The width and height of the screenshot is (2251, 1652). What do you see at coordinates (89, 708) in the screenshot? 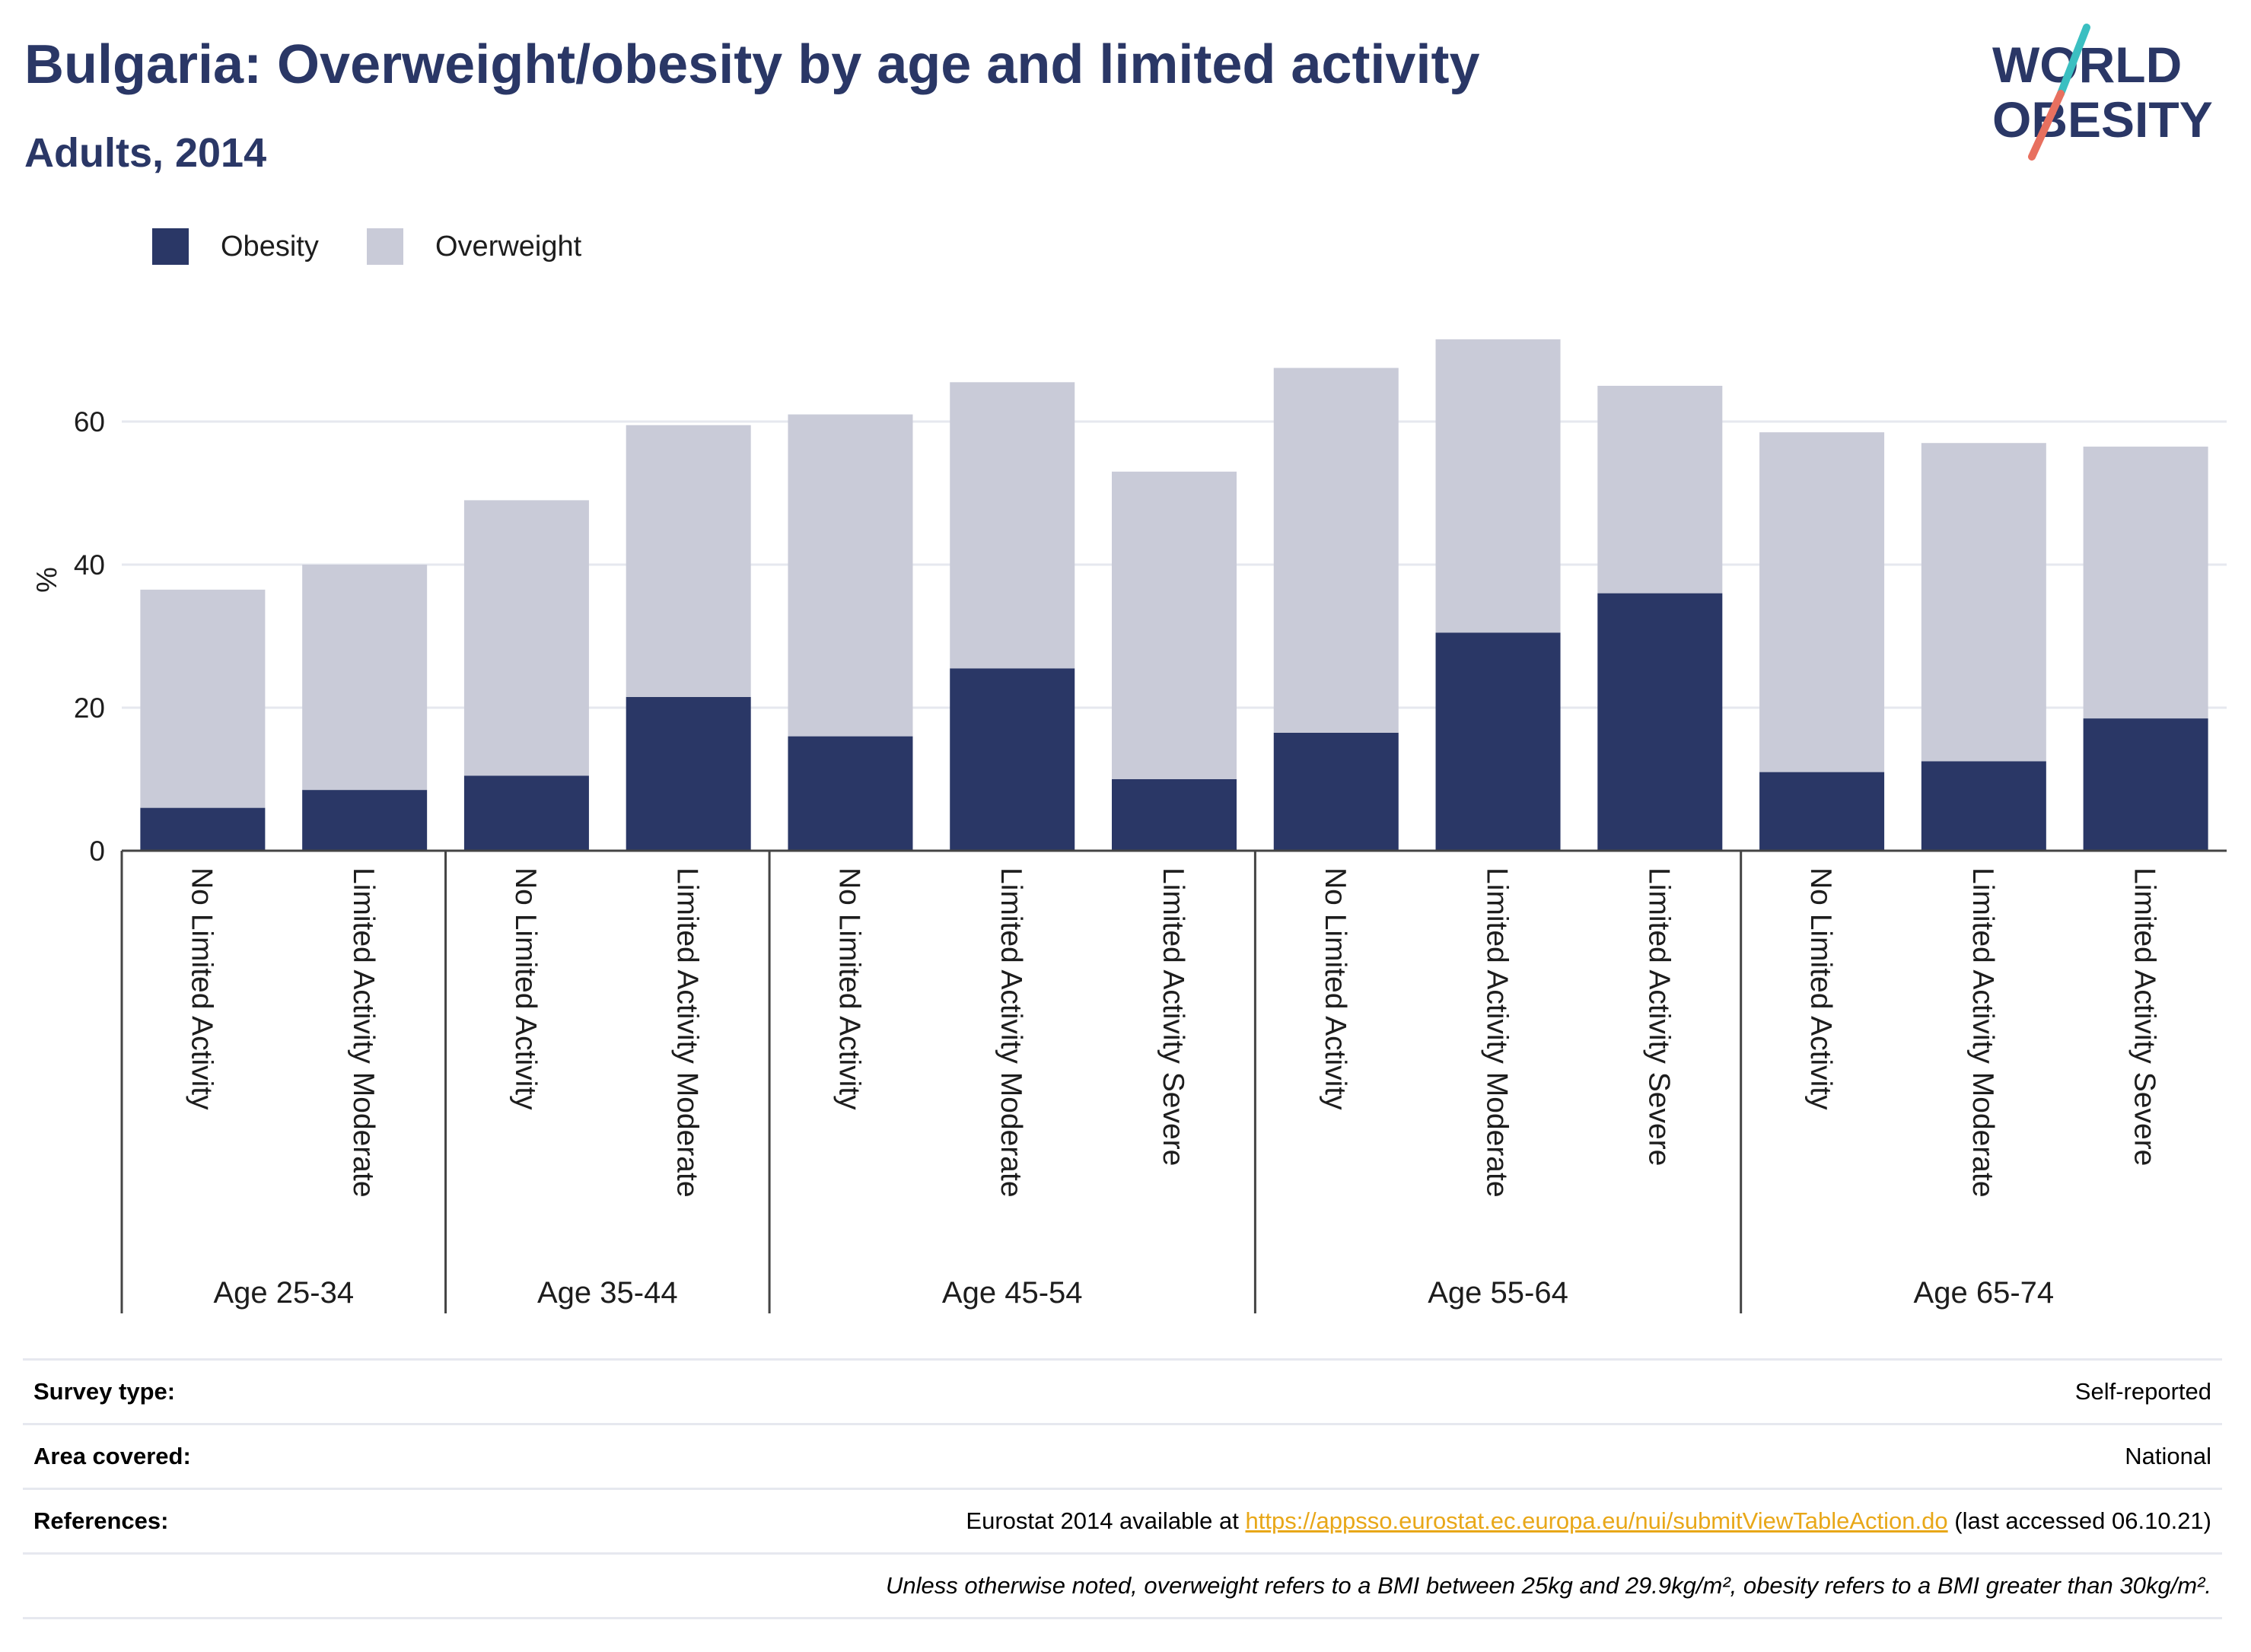
I see `y-tick-label: 20` at bounding box center [89, 708].